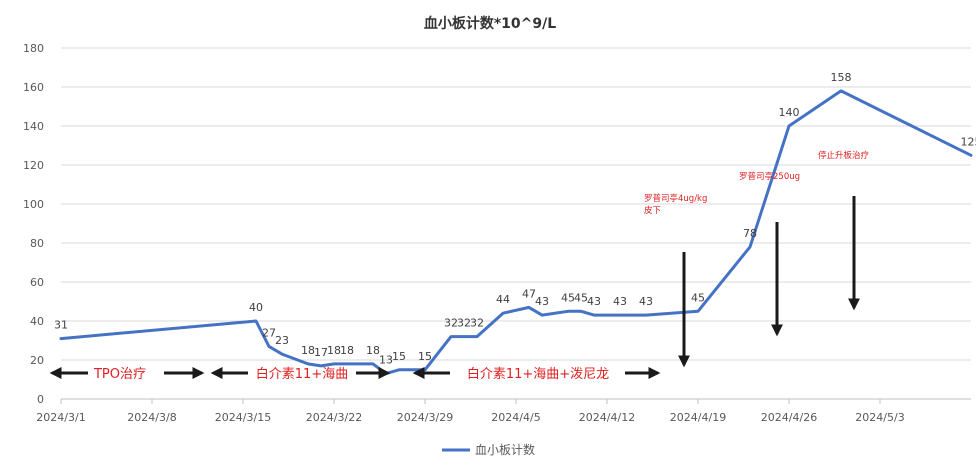 The image size is (976, 471). I want to click on data-label: 140, so click(789, 112).